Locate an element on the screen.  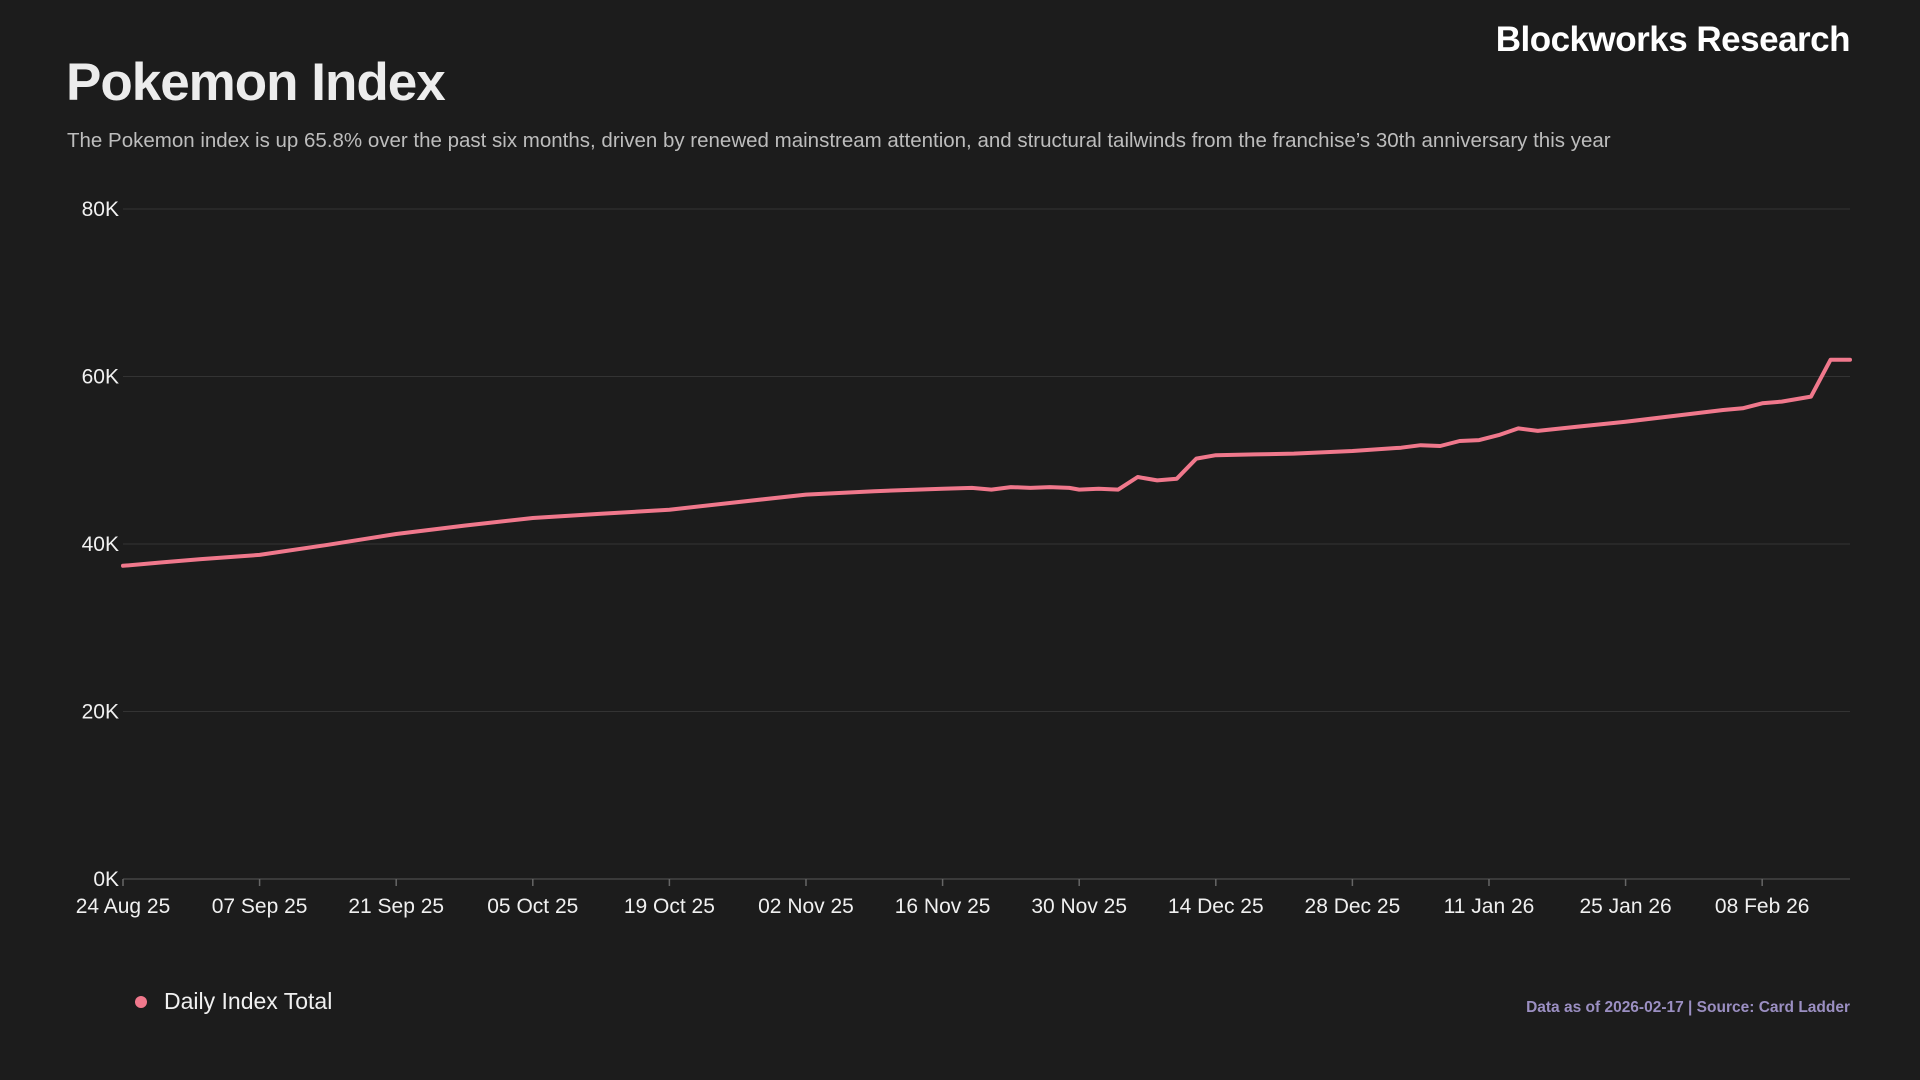
brand-logo-text: Blockworks Research is located at coordinates (1673, 39).